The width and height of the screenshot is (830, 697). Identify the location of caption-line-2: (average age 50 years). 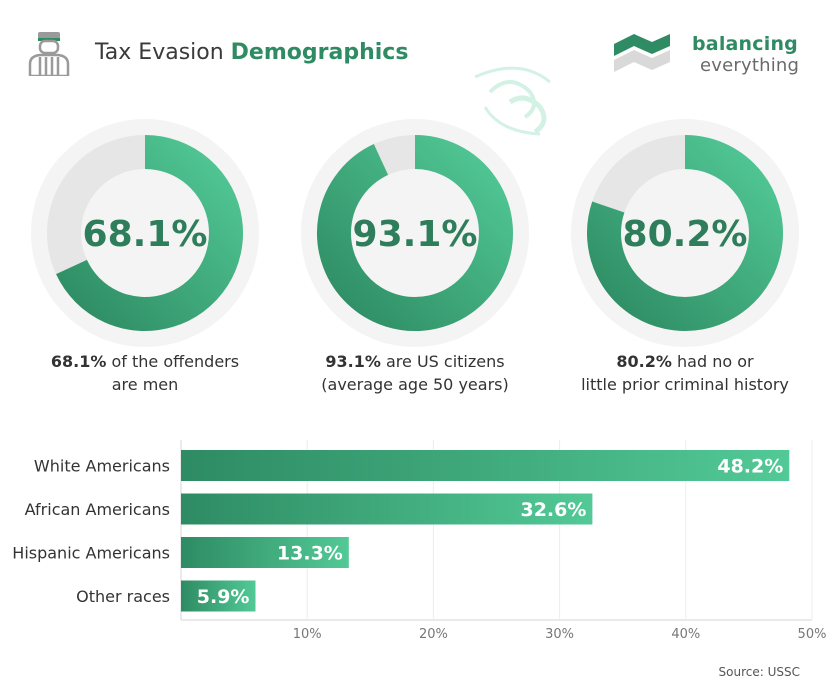
(415, 384).